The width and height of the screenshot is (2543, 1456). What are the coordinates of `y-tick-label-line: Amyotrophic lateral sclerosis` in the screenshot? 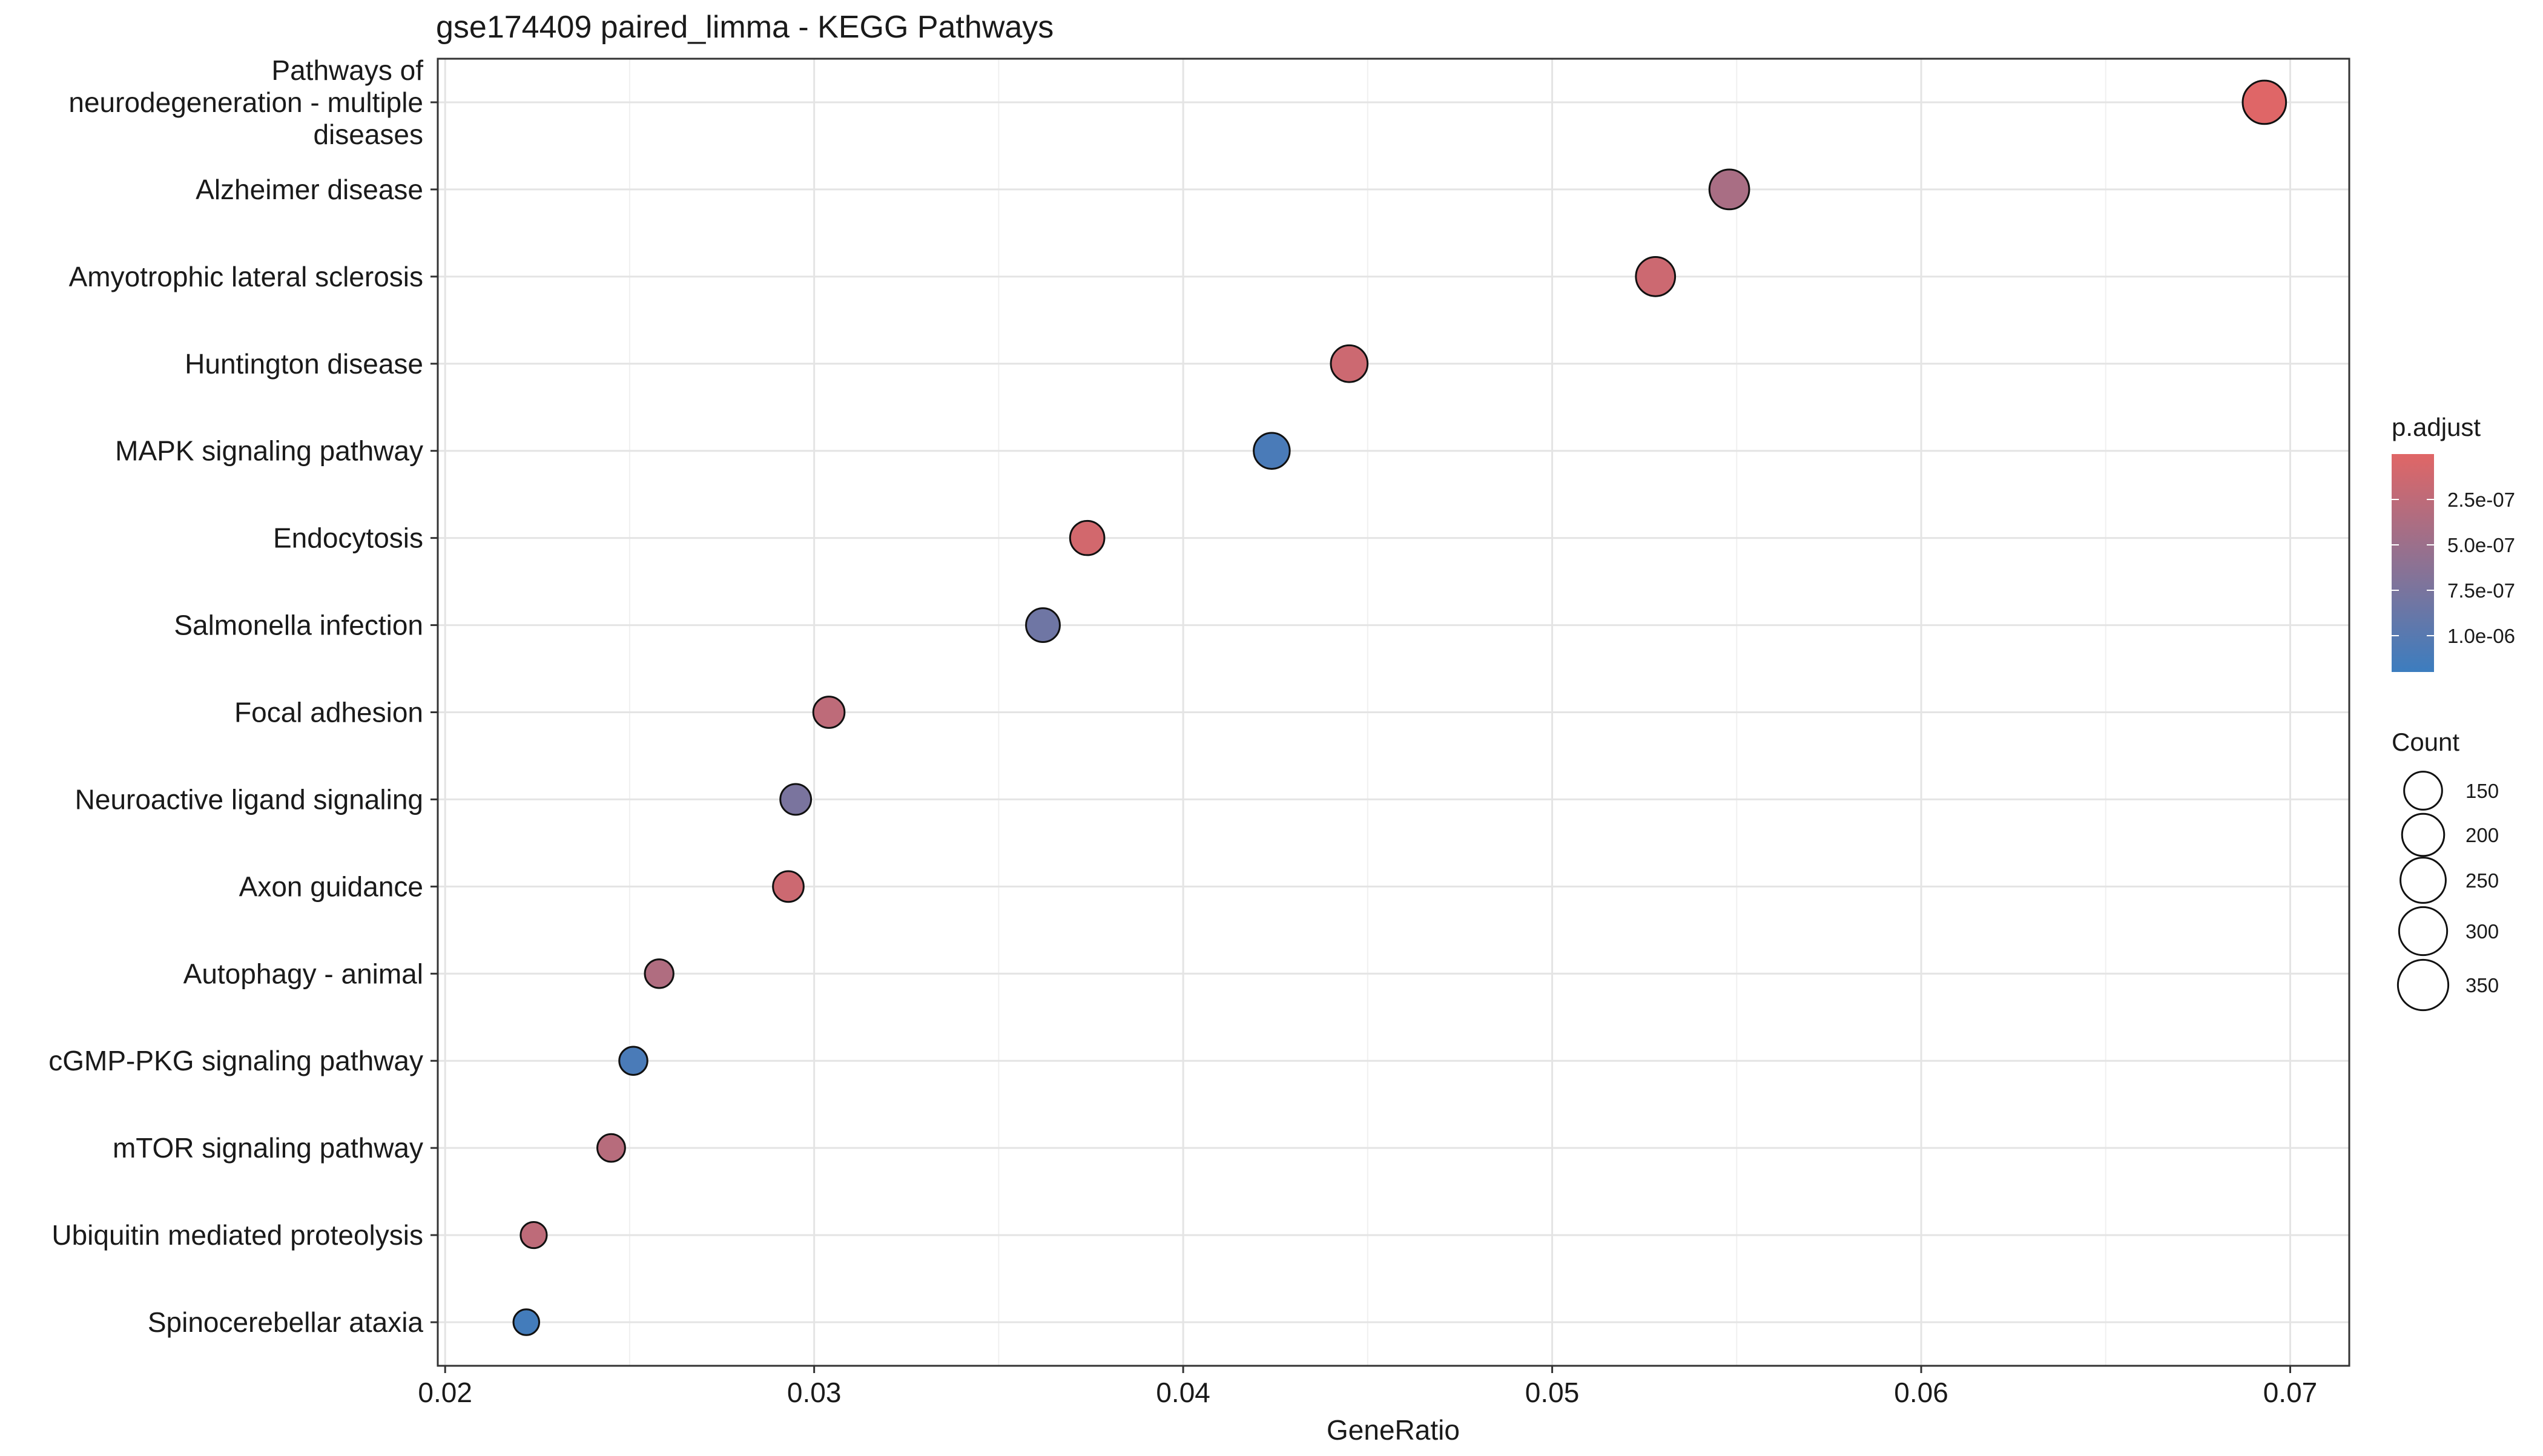 It's located at (246, 276).